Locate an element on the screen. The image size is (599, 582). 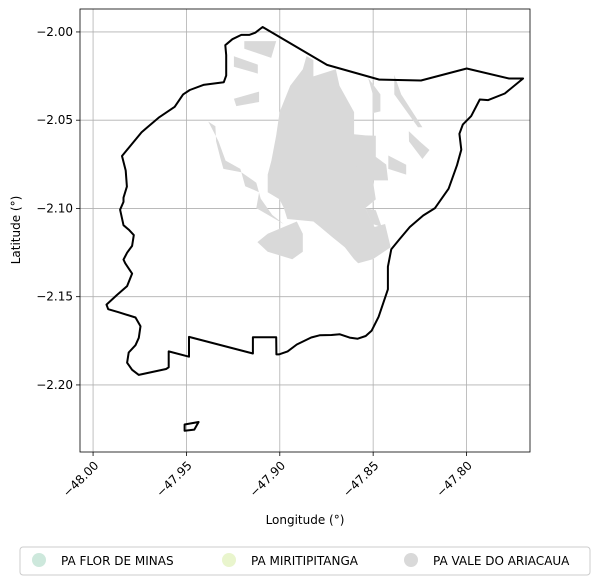
legend-label-miritipitanga: PA MIRITIPITANGA is located at coordinates (305, 561).